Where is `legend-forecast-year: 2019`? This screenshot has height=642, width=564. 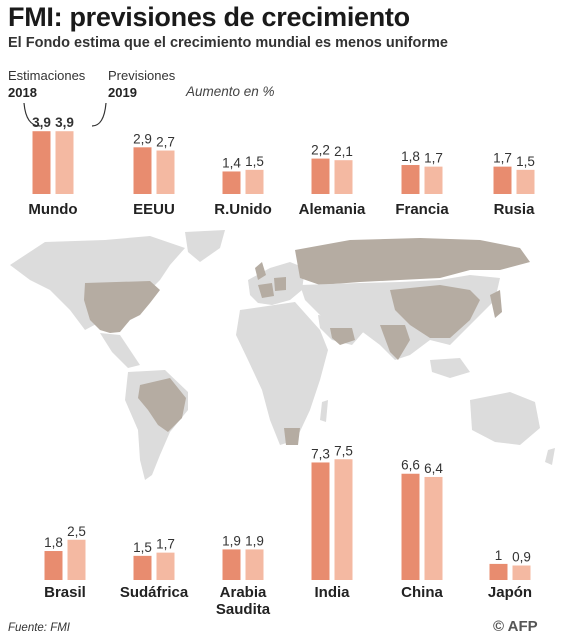
legend-forecast-year: 2019 is located at coordinates (122, 92).